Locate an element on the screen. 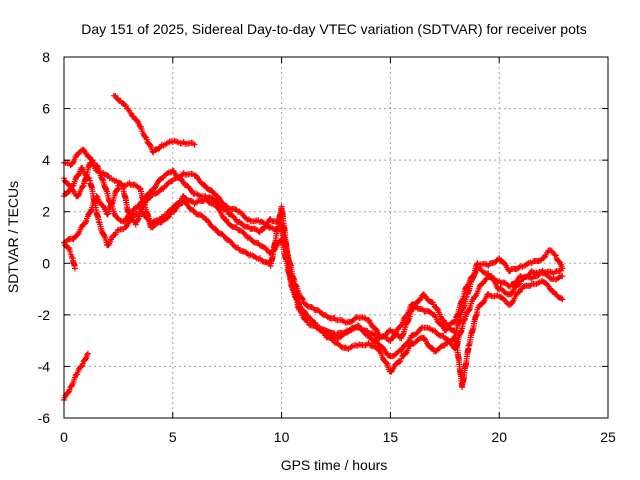 The image size is (640, 480). y-tick-label: 6 is located at coordinates (46, 109).